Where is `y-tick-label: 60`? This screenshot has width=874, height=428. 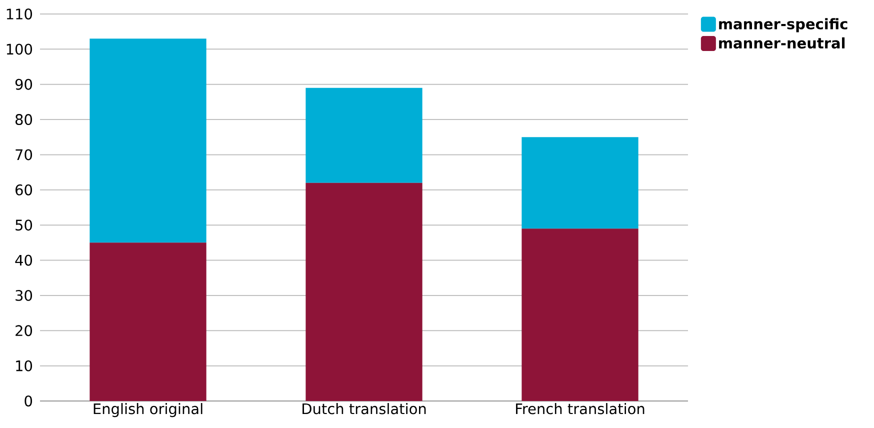
y-tick-label: 60 is located at coordinates (24, 190).